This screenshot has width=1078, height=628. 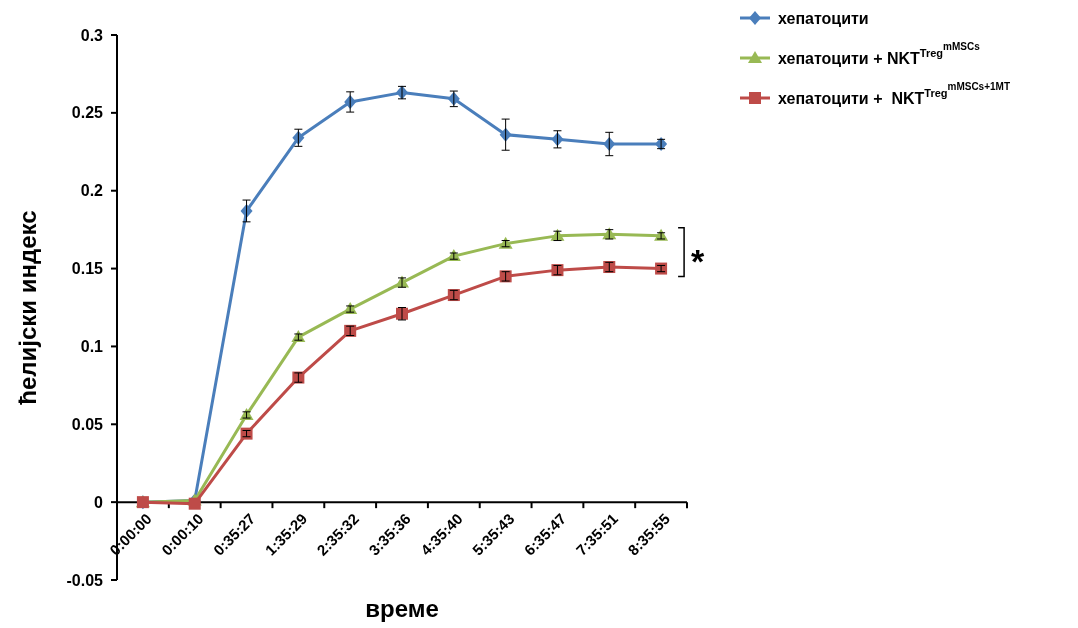 What do you see at coordinates (194, 503) in the screenshot?
I see `point` at bounding box center [194, 503].